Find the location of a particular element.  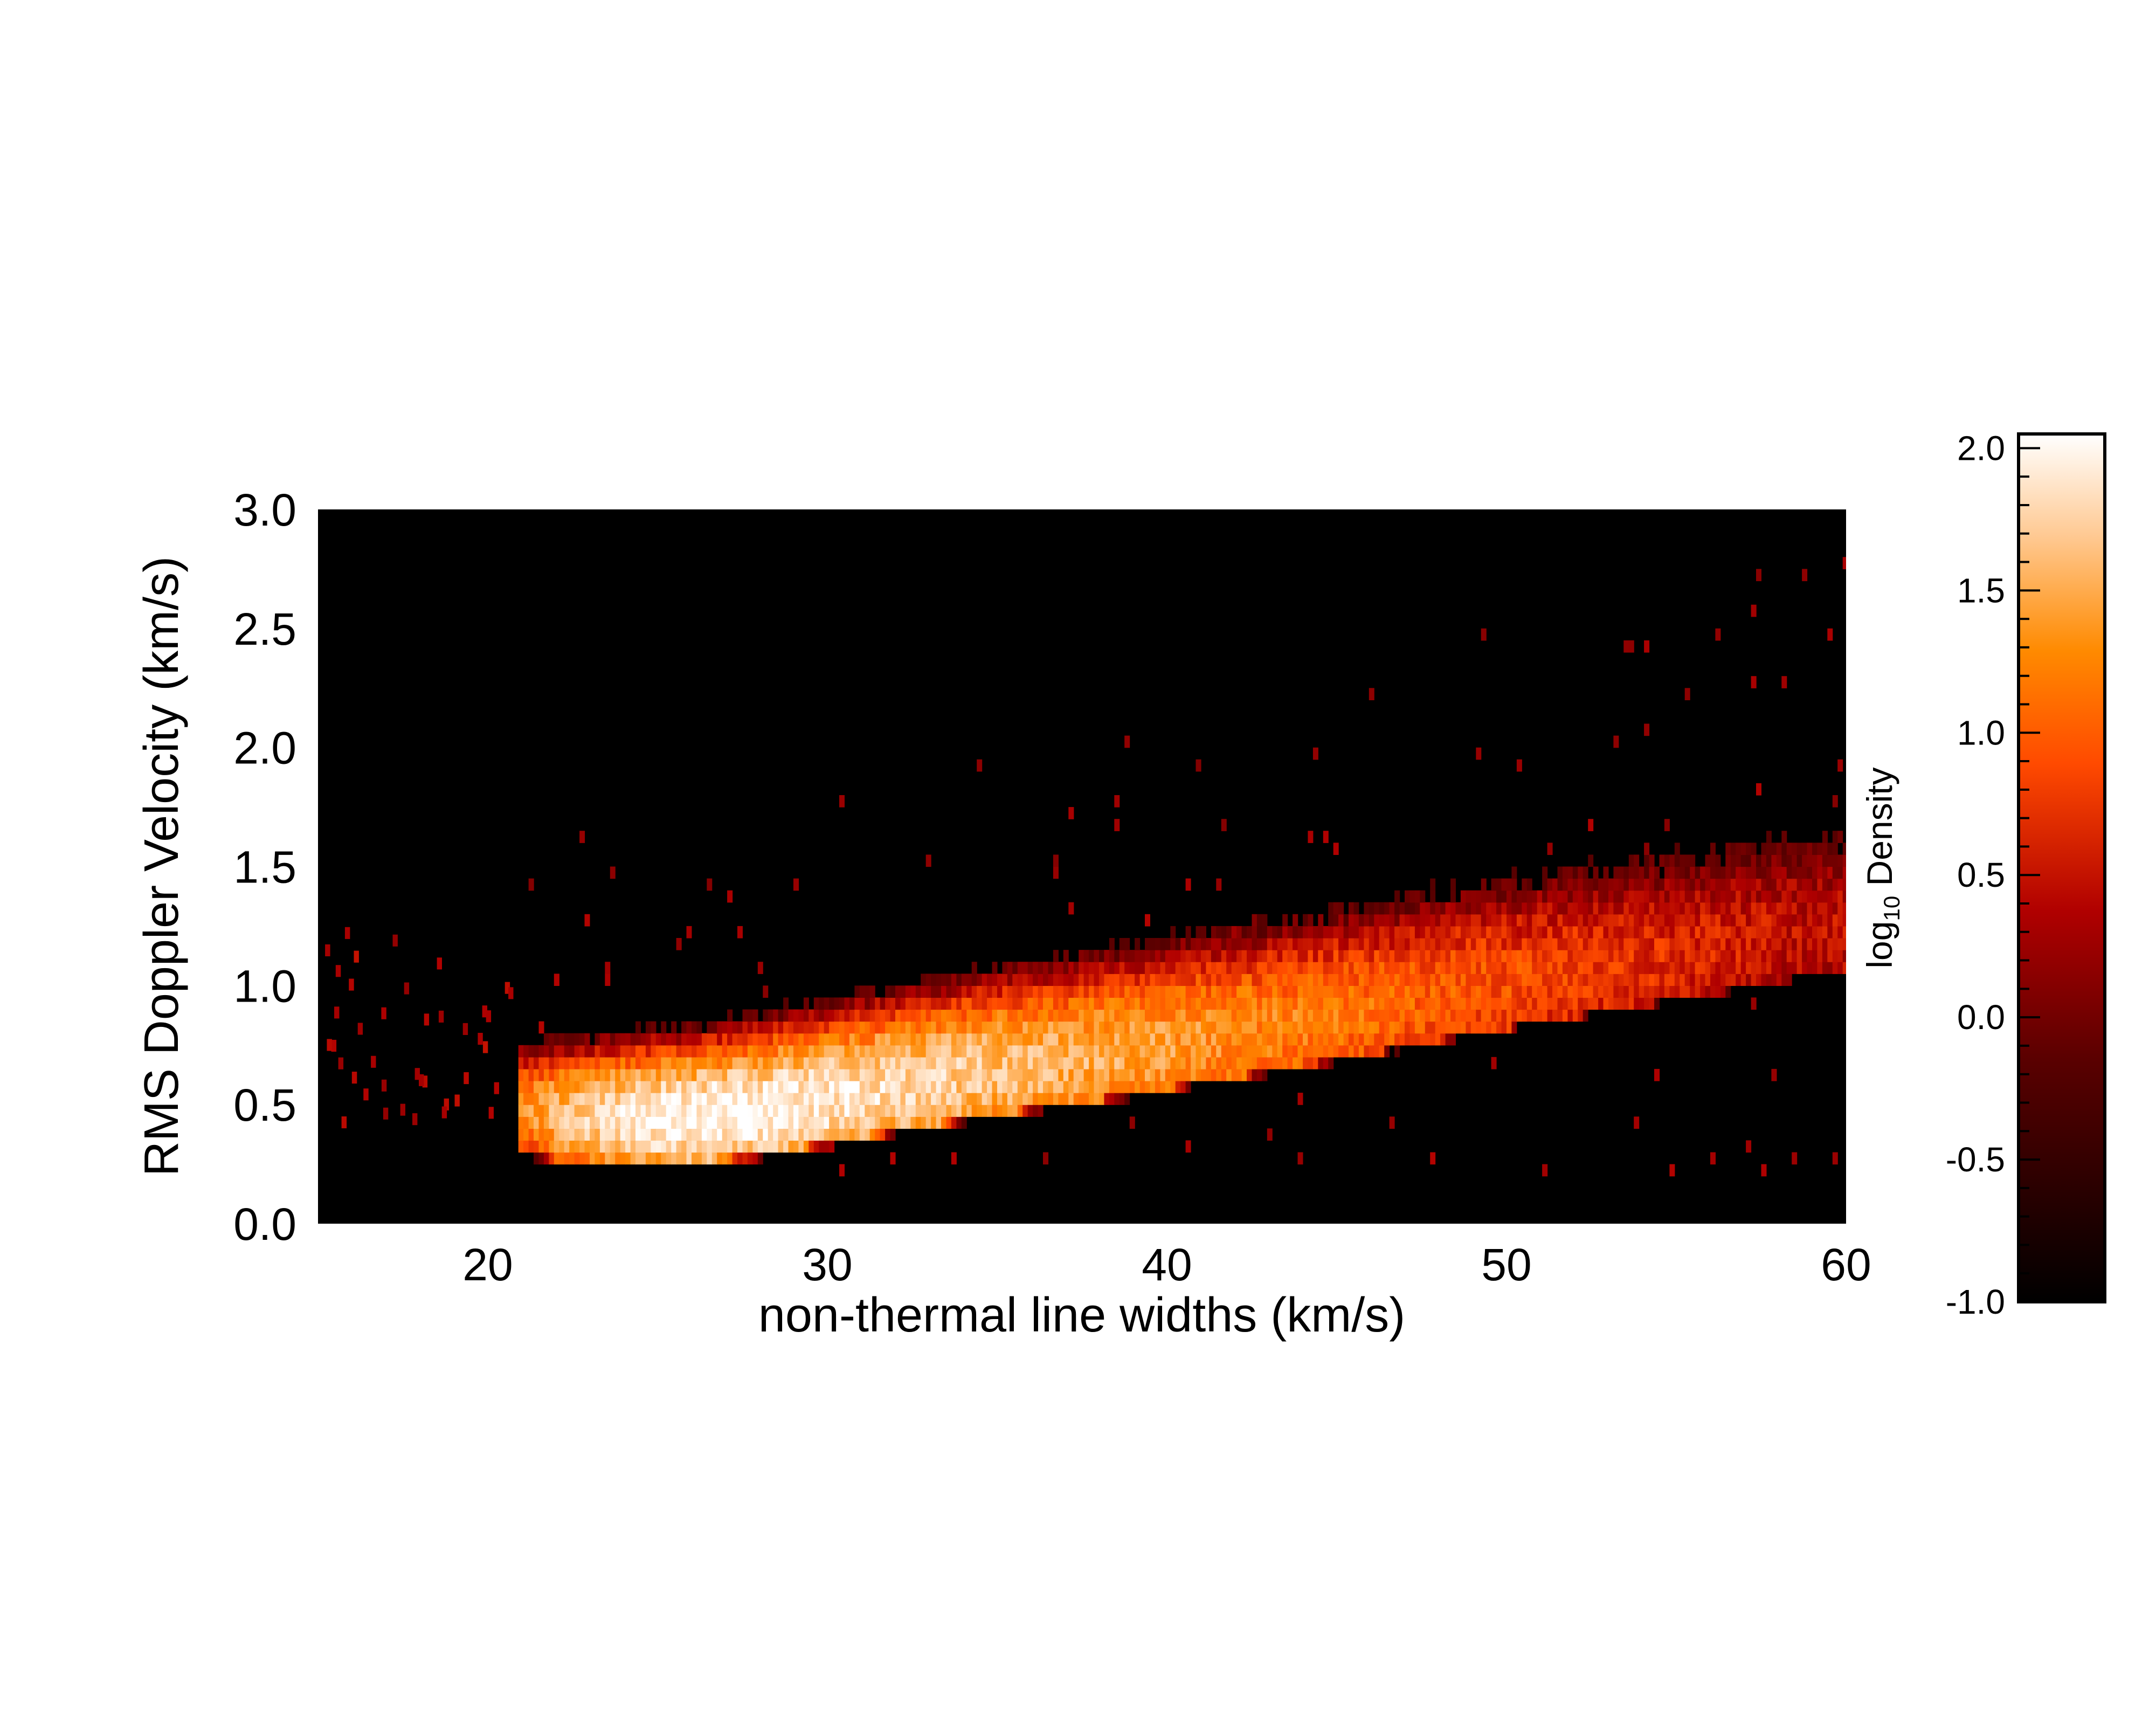

y-axis-ticks: 0.00.51.01.52.02.53.0 is located at coordinates (264, 867).